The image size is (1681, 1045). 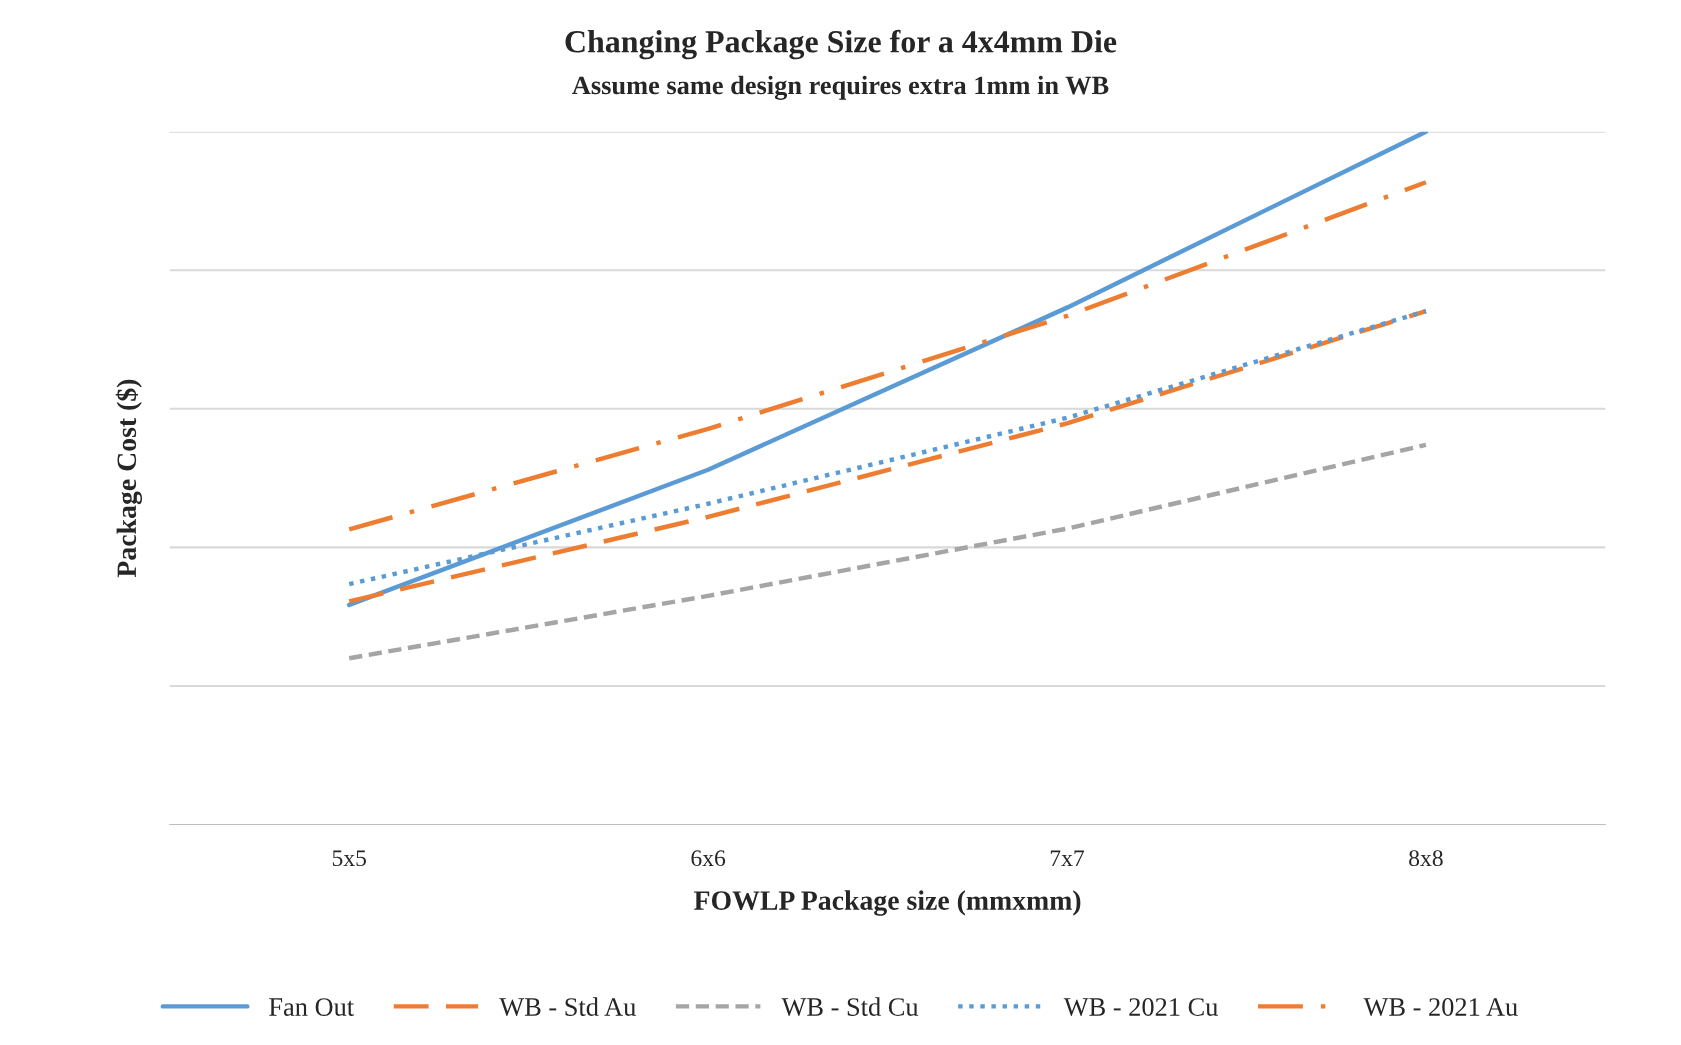 What do you see at coordinates (840, 87) in the screenshot?
I see `chart-subtitle: Assume same design requires extra 1mm in WB` at bounding box center [840, 87].